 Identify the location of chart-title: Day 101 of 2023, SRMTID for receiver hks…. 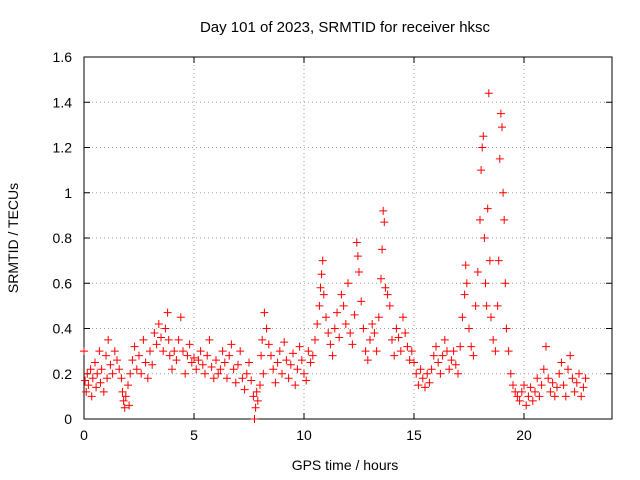
(345, 27).